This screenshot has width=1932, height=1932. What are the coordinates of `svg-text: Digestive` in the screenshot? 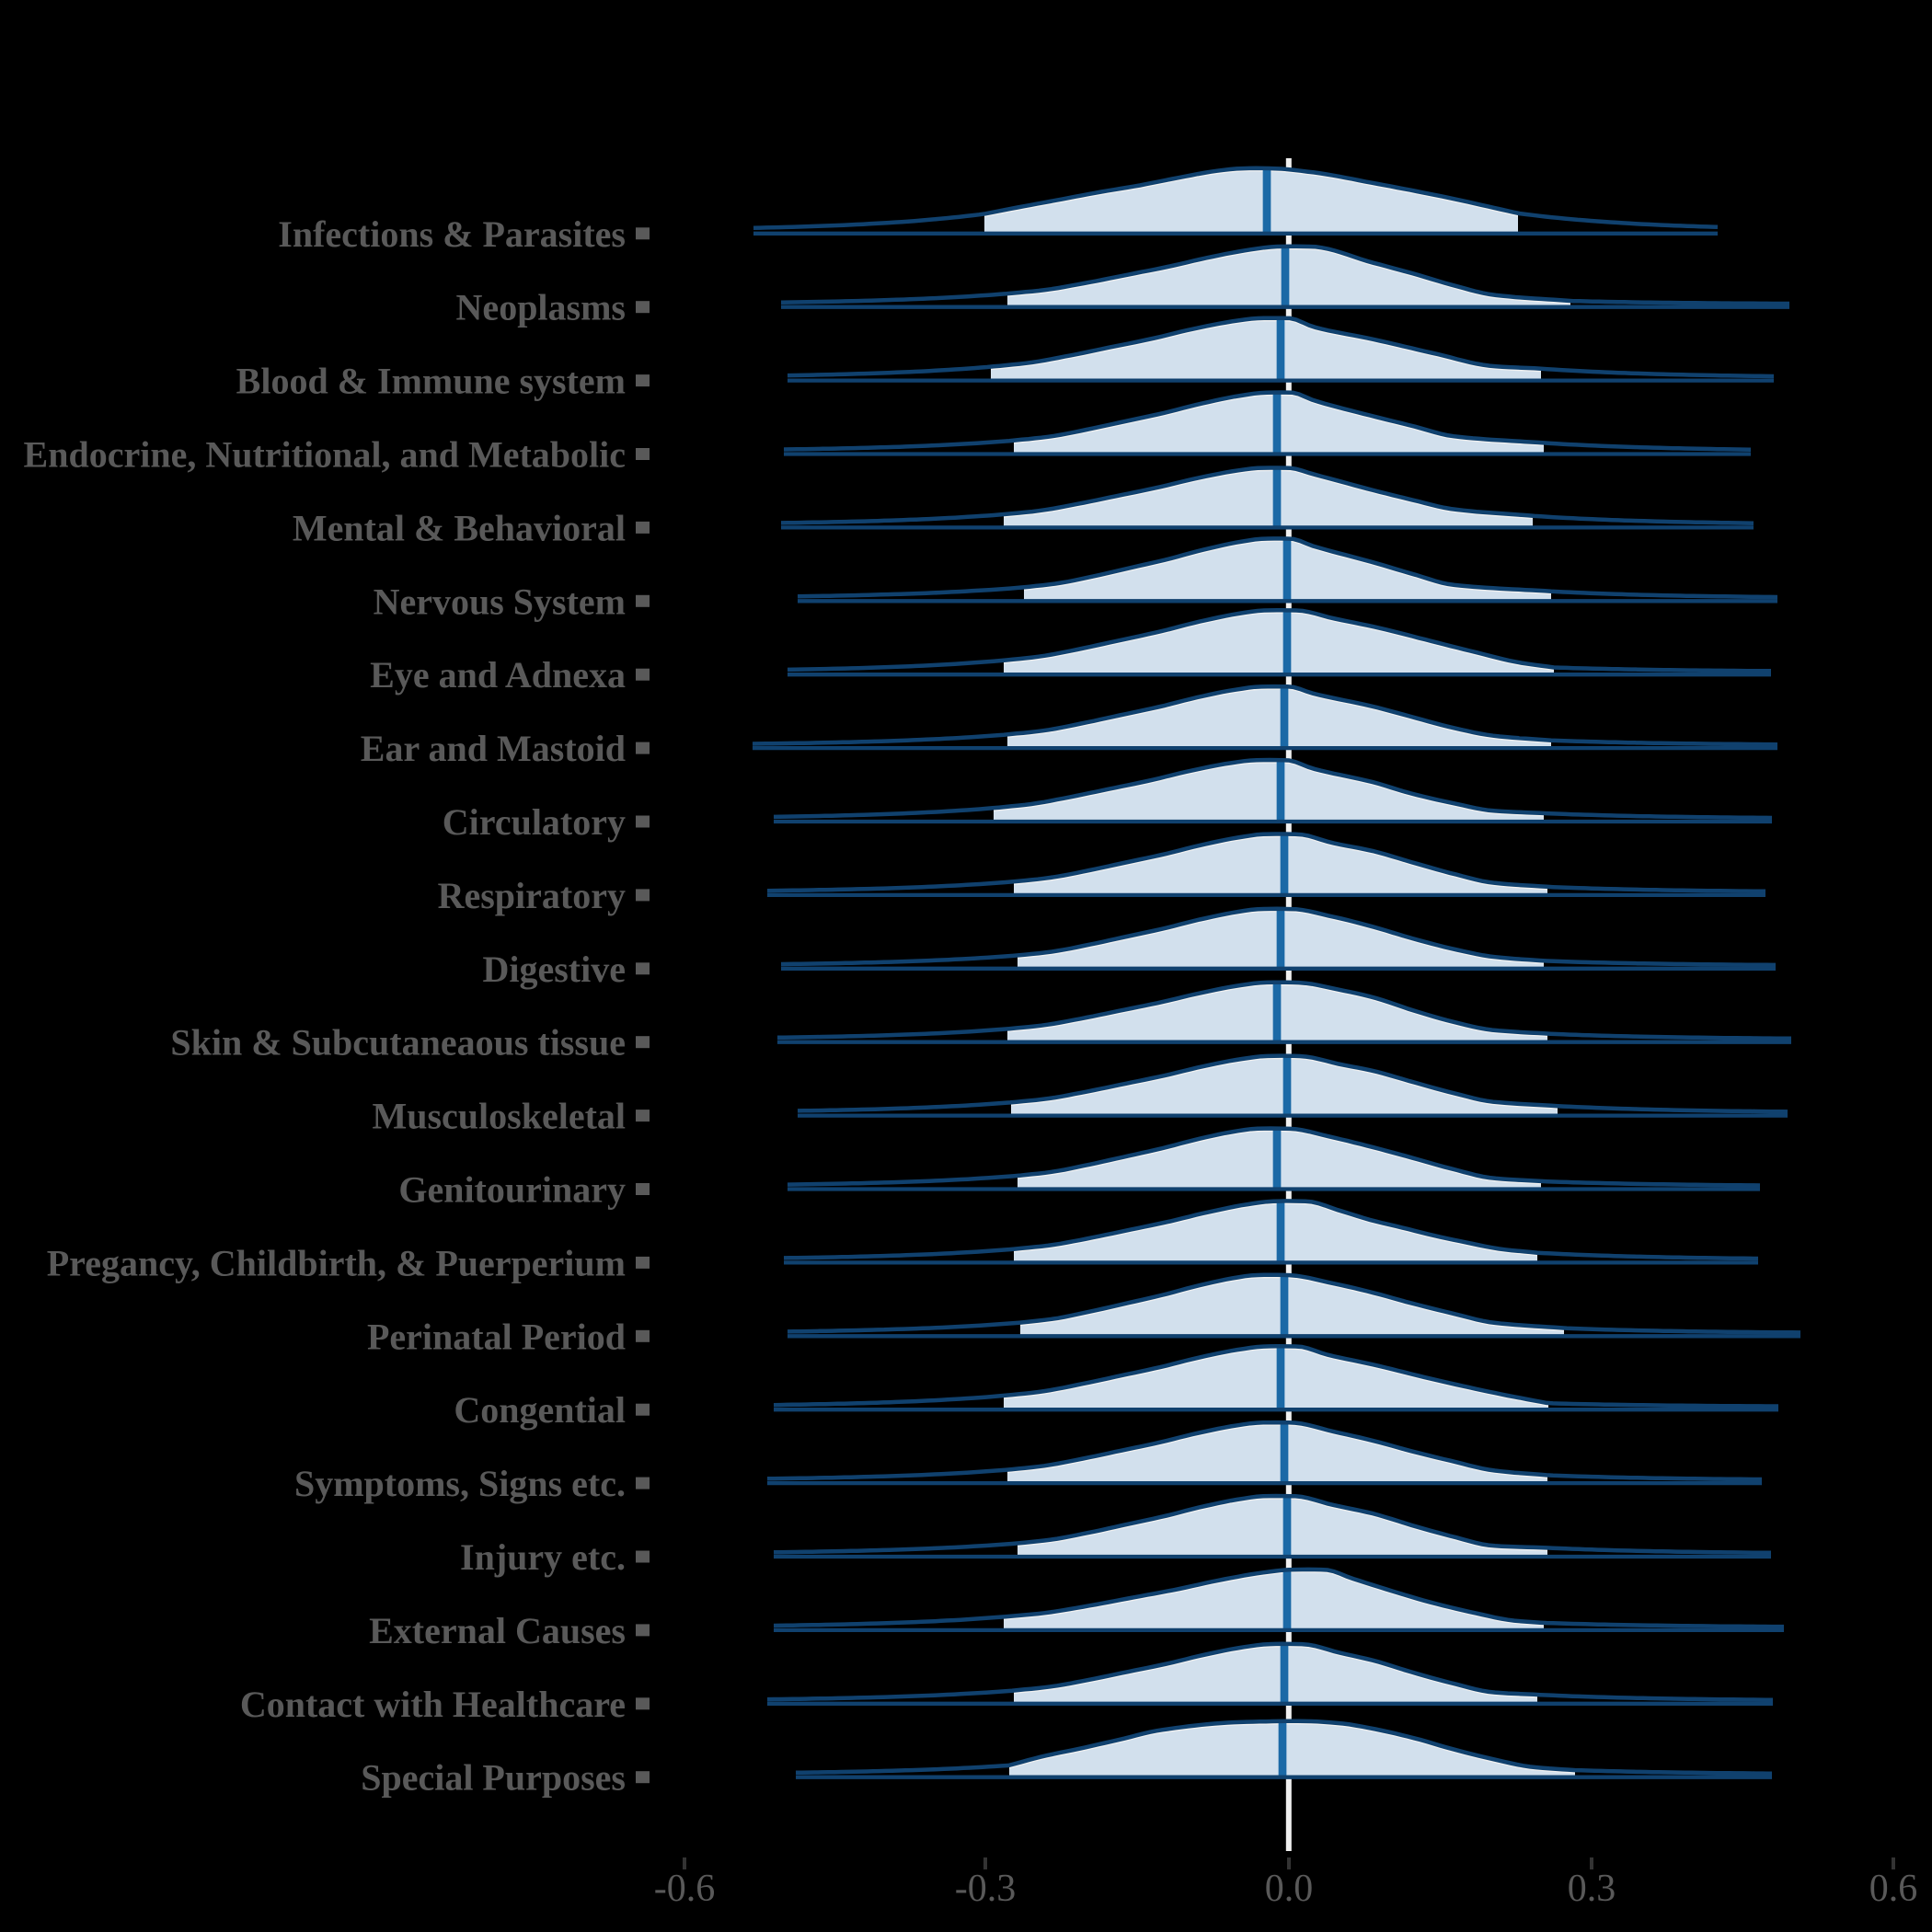 It's located at (554, 970).